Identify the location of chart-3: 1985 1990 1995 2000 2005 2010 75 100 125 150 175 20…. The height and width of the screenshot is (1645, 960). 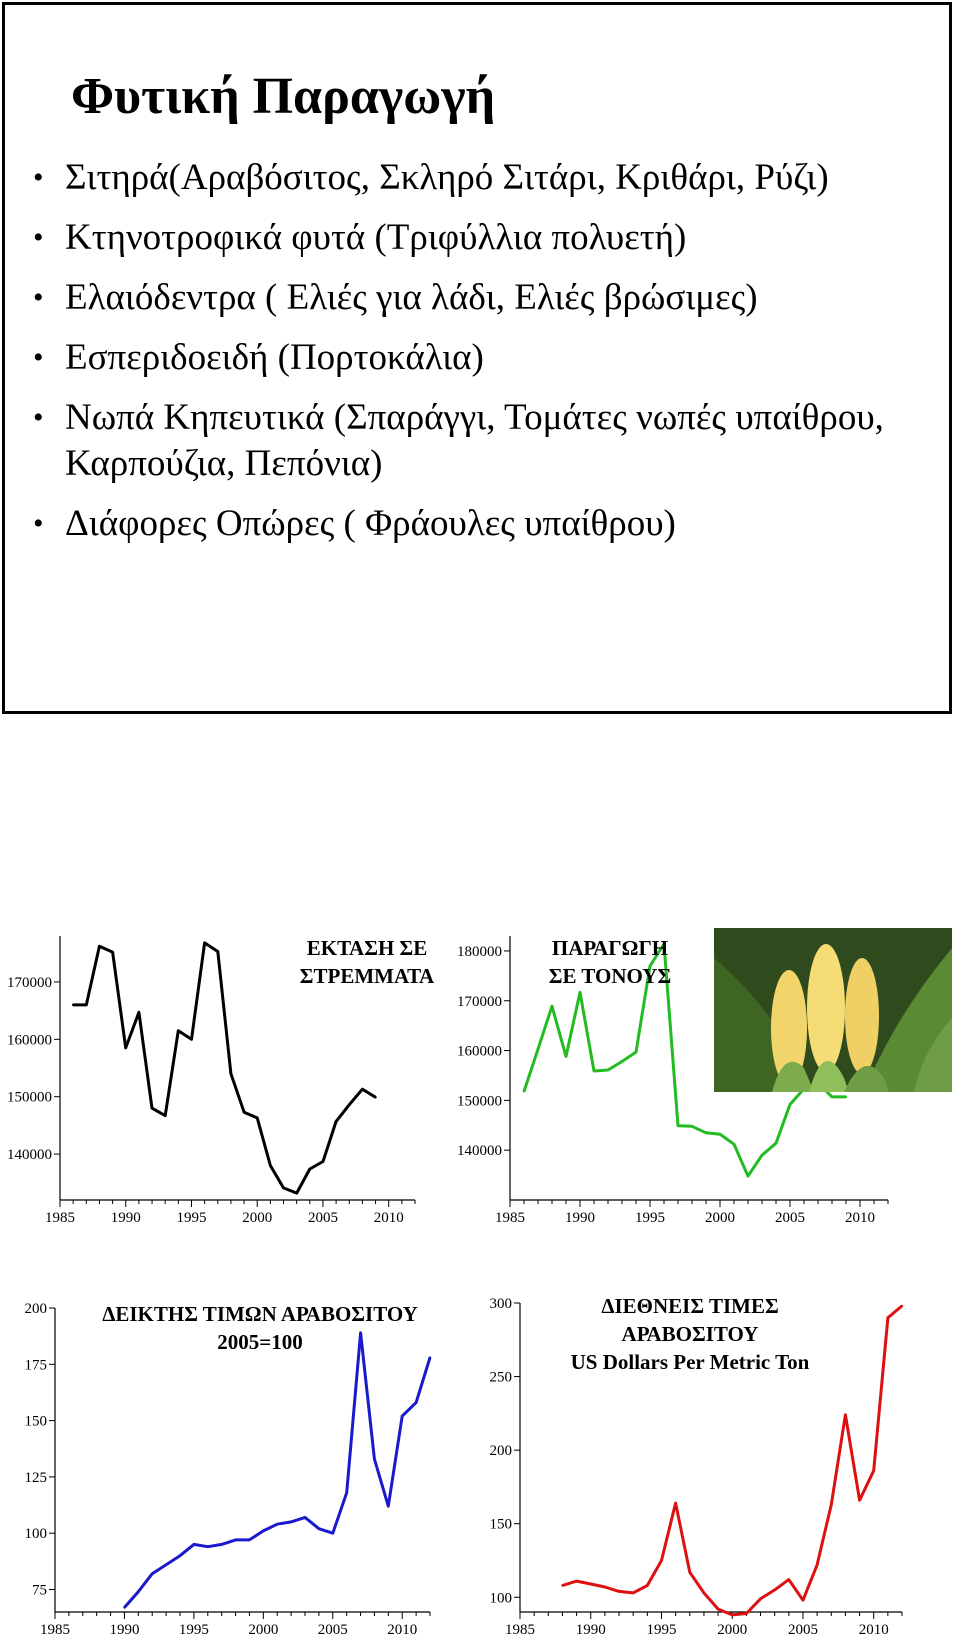
(228, 1469).